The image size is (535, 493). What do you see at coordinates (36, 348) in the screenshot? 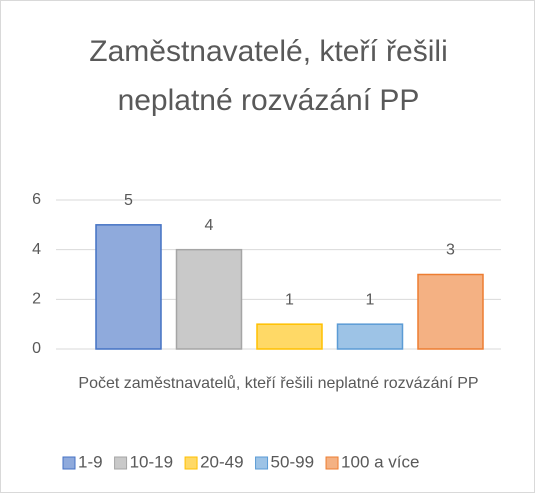
I see `y-tick-label: 0` at bounding box center [36, 348].